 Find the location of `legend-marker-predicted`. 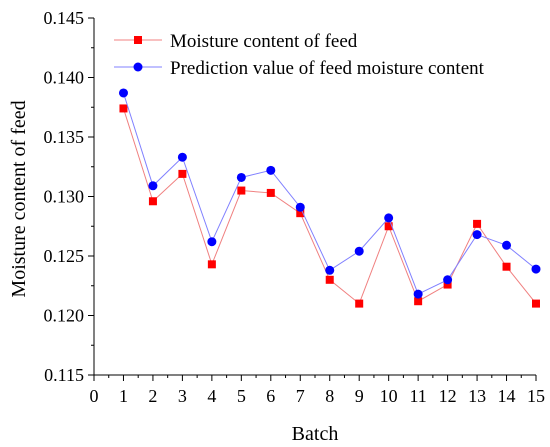

legend-marker-predicted is located at coordinates (138, 67).